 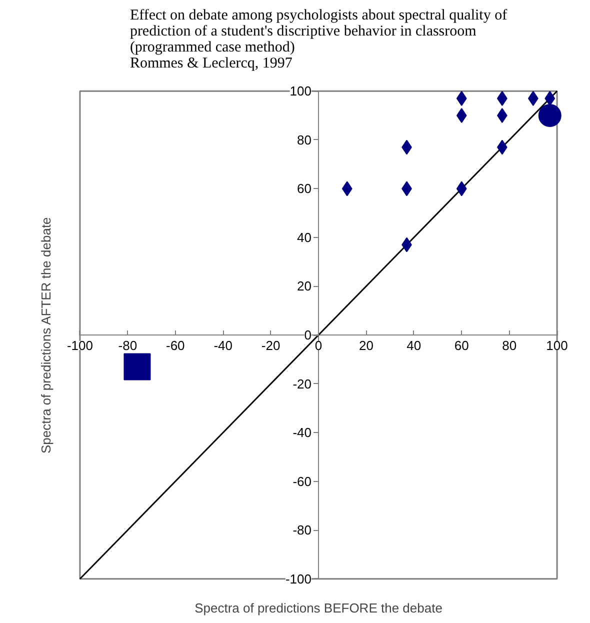 I want to click on x-tick-label: -40, so click(x=223, y=345).